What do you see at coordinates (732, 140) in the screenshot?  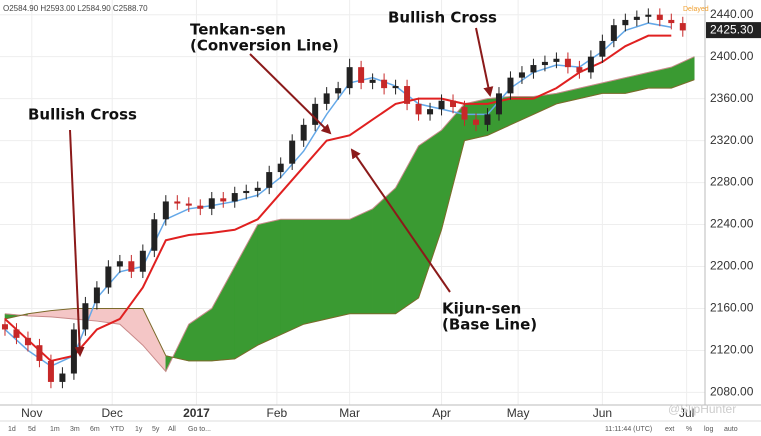 I see `y-tick-label: 2320.00` at bounding box center [732, 140].